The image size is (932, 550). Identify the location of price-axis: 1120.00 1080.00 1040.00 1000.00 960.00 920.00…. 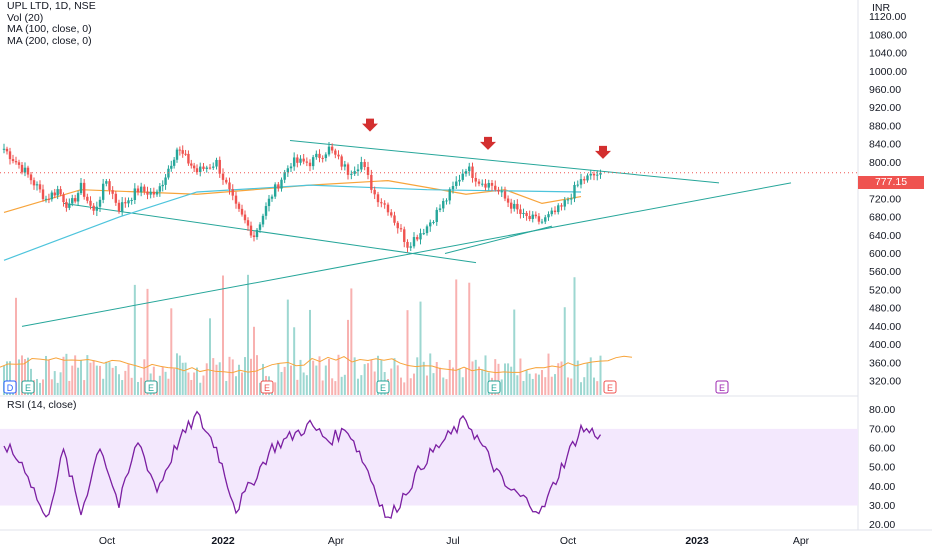
(888, 199).